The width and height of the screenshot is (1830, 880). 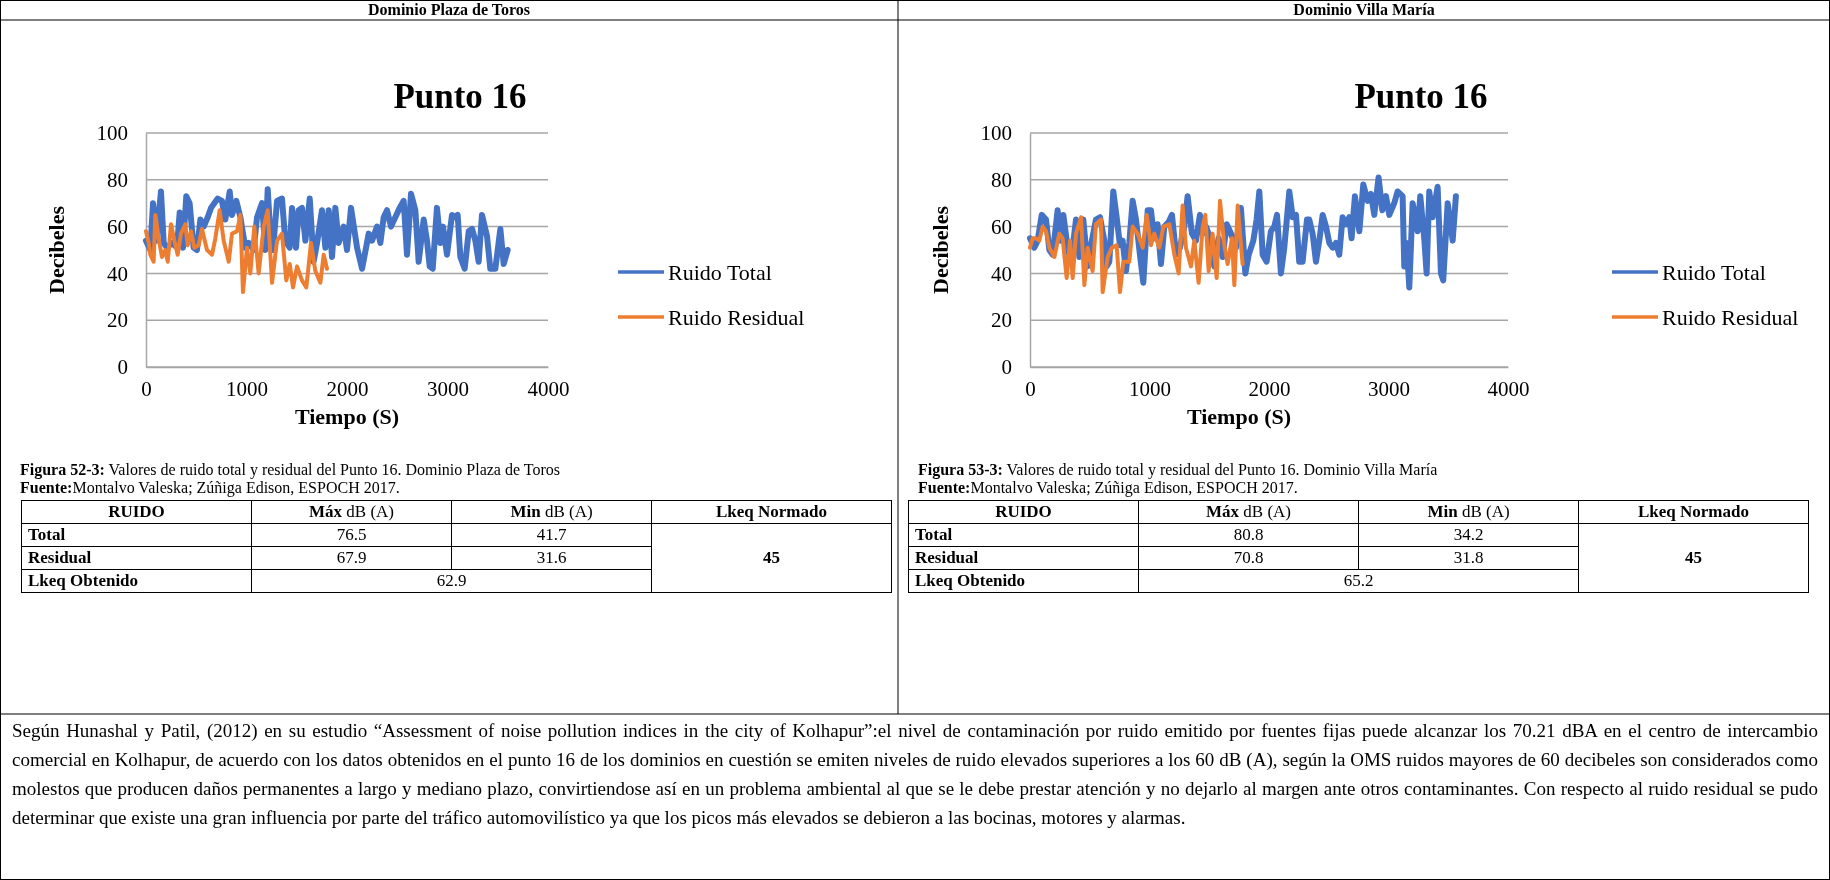 I want to click on text: 80.8, so click(x=1248, y=535).